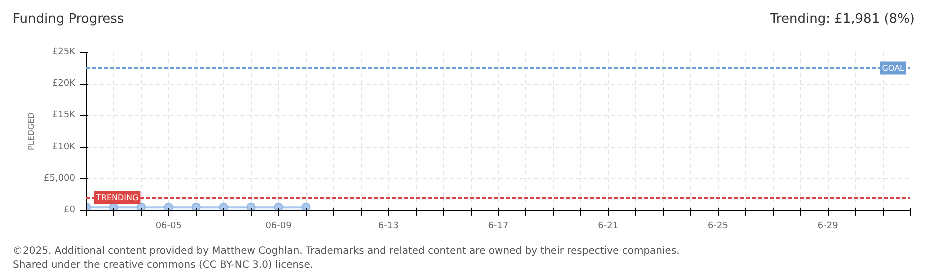 This screenshot has width=940, height=270. What do you see at coordinates (31, 131) in the screenshot?
I see `y-axis-title: PLEDGED` at bounding box center [31, 131].